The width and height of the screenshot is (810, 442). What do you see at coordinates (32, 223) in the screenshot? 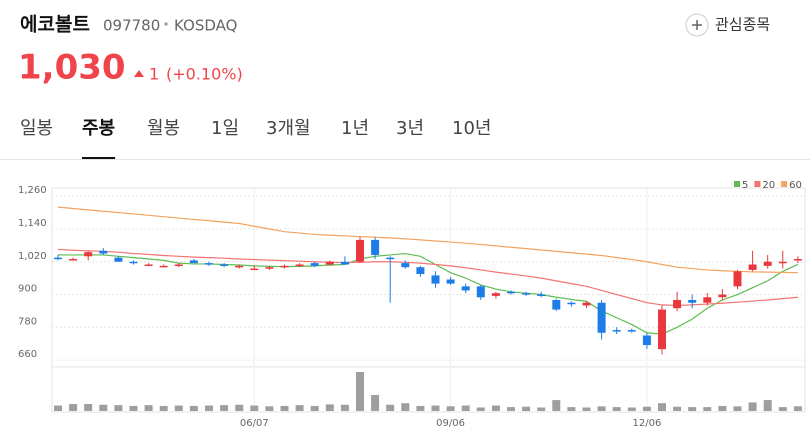
I see `y-tick-label: 1,140` at bounding box center [32, 223].